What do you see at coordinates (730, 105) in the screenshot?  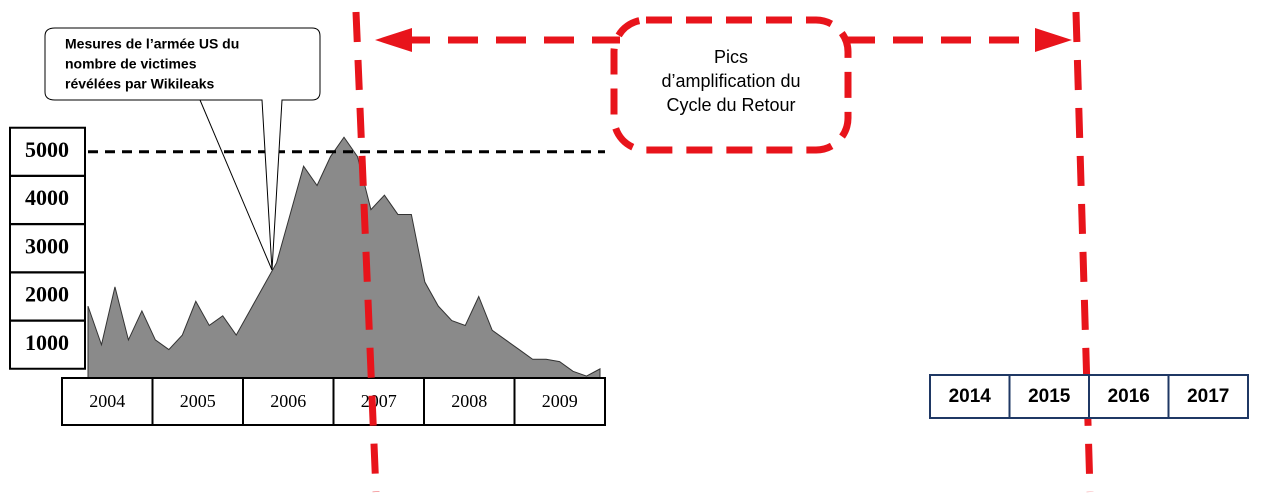 I see `annotation-text: Cycle du Retour` at bounding box center [730, 105].